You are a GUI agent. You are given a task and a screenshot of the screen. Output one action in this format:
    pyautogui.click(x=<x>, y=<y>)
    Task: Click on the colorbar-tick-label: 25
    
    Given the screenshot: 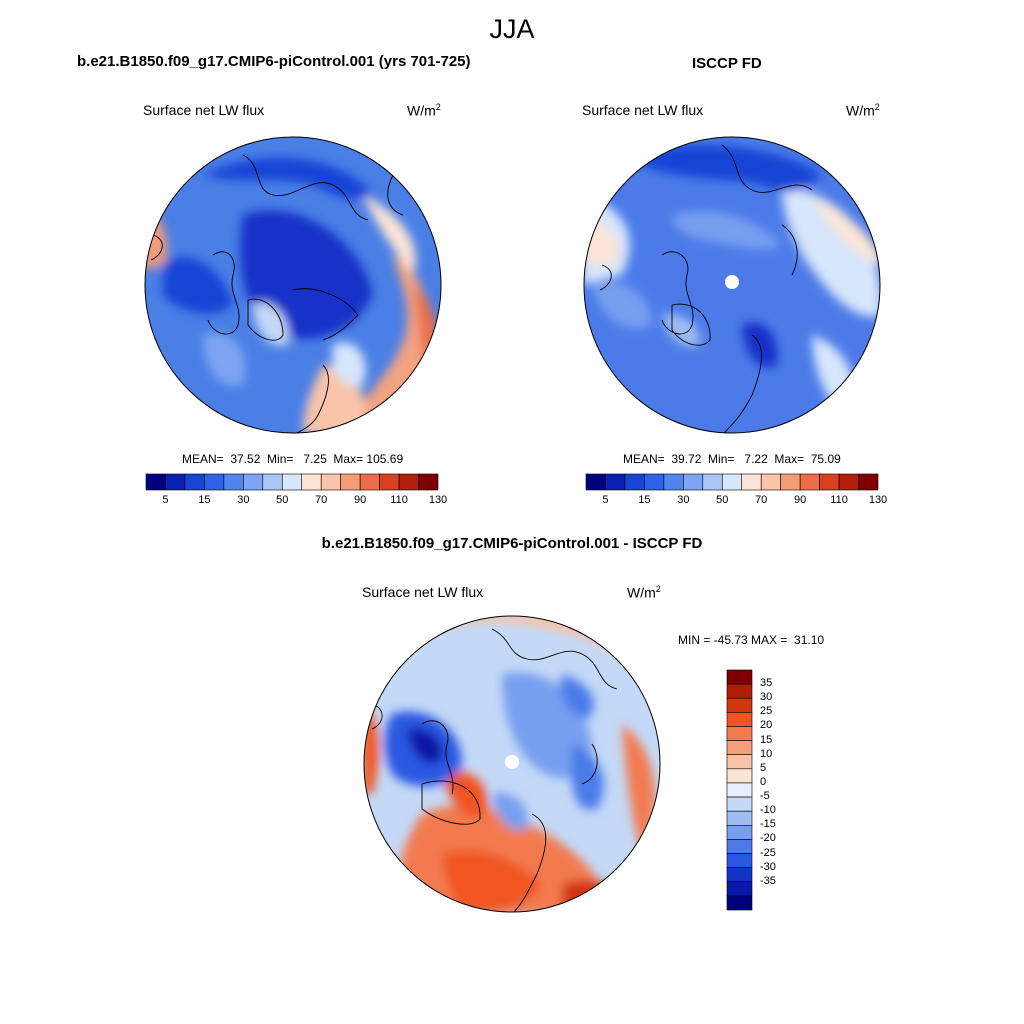 What is the action you would take?
    pyautogui.click(x=766, y=711)
    